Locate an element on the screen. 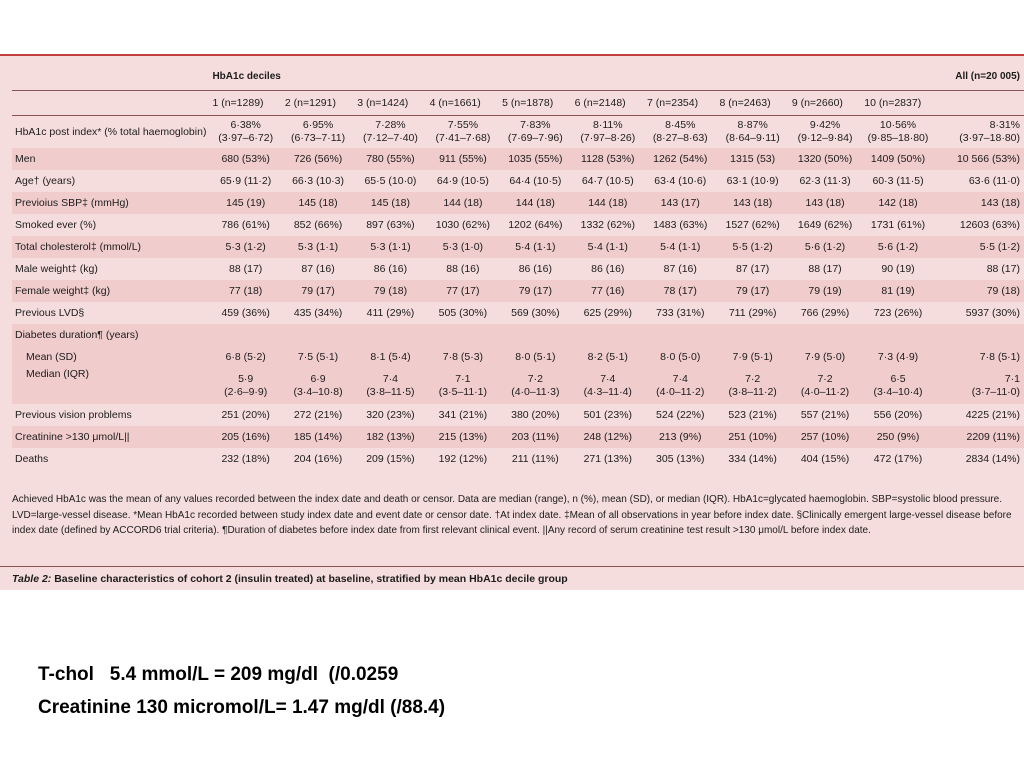  table-cell: 8·0 (5·0) is located at coordinates (680, 357).